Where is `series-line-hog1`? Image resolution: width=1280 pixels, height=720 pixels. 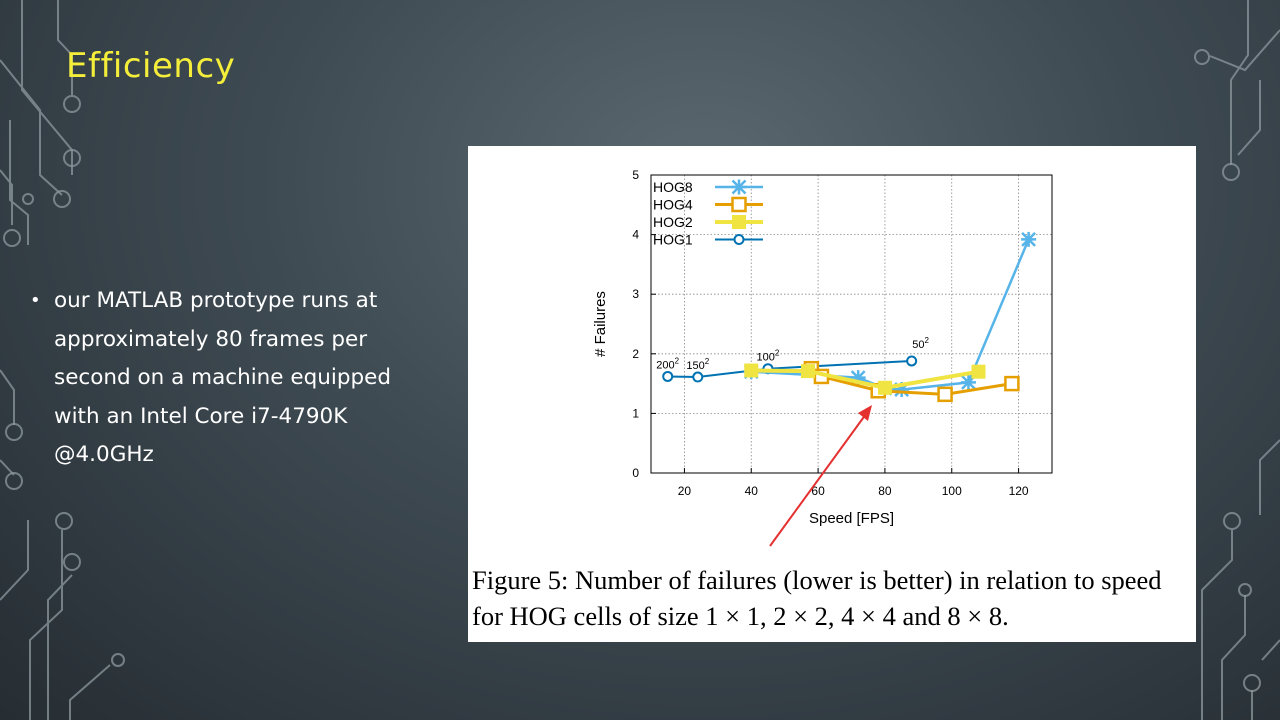 series-line-hog1 is located at coordinates (789, 369).